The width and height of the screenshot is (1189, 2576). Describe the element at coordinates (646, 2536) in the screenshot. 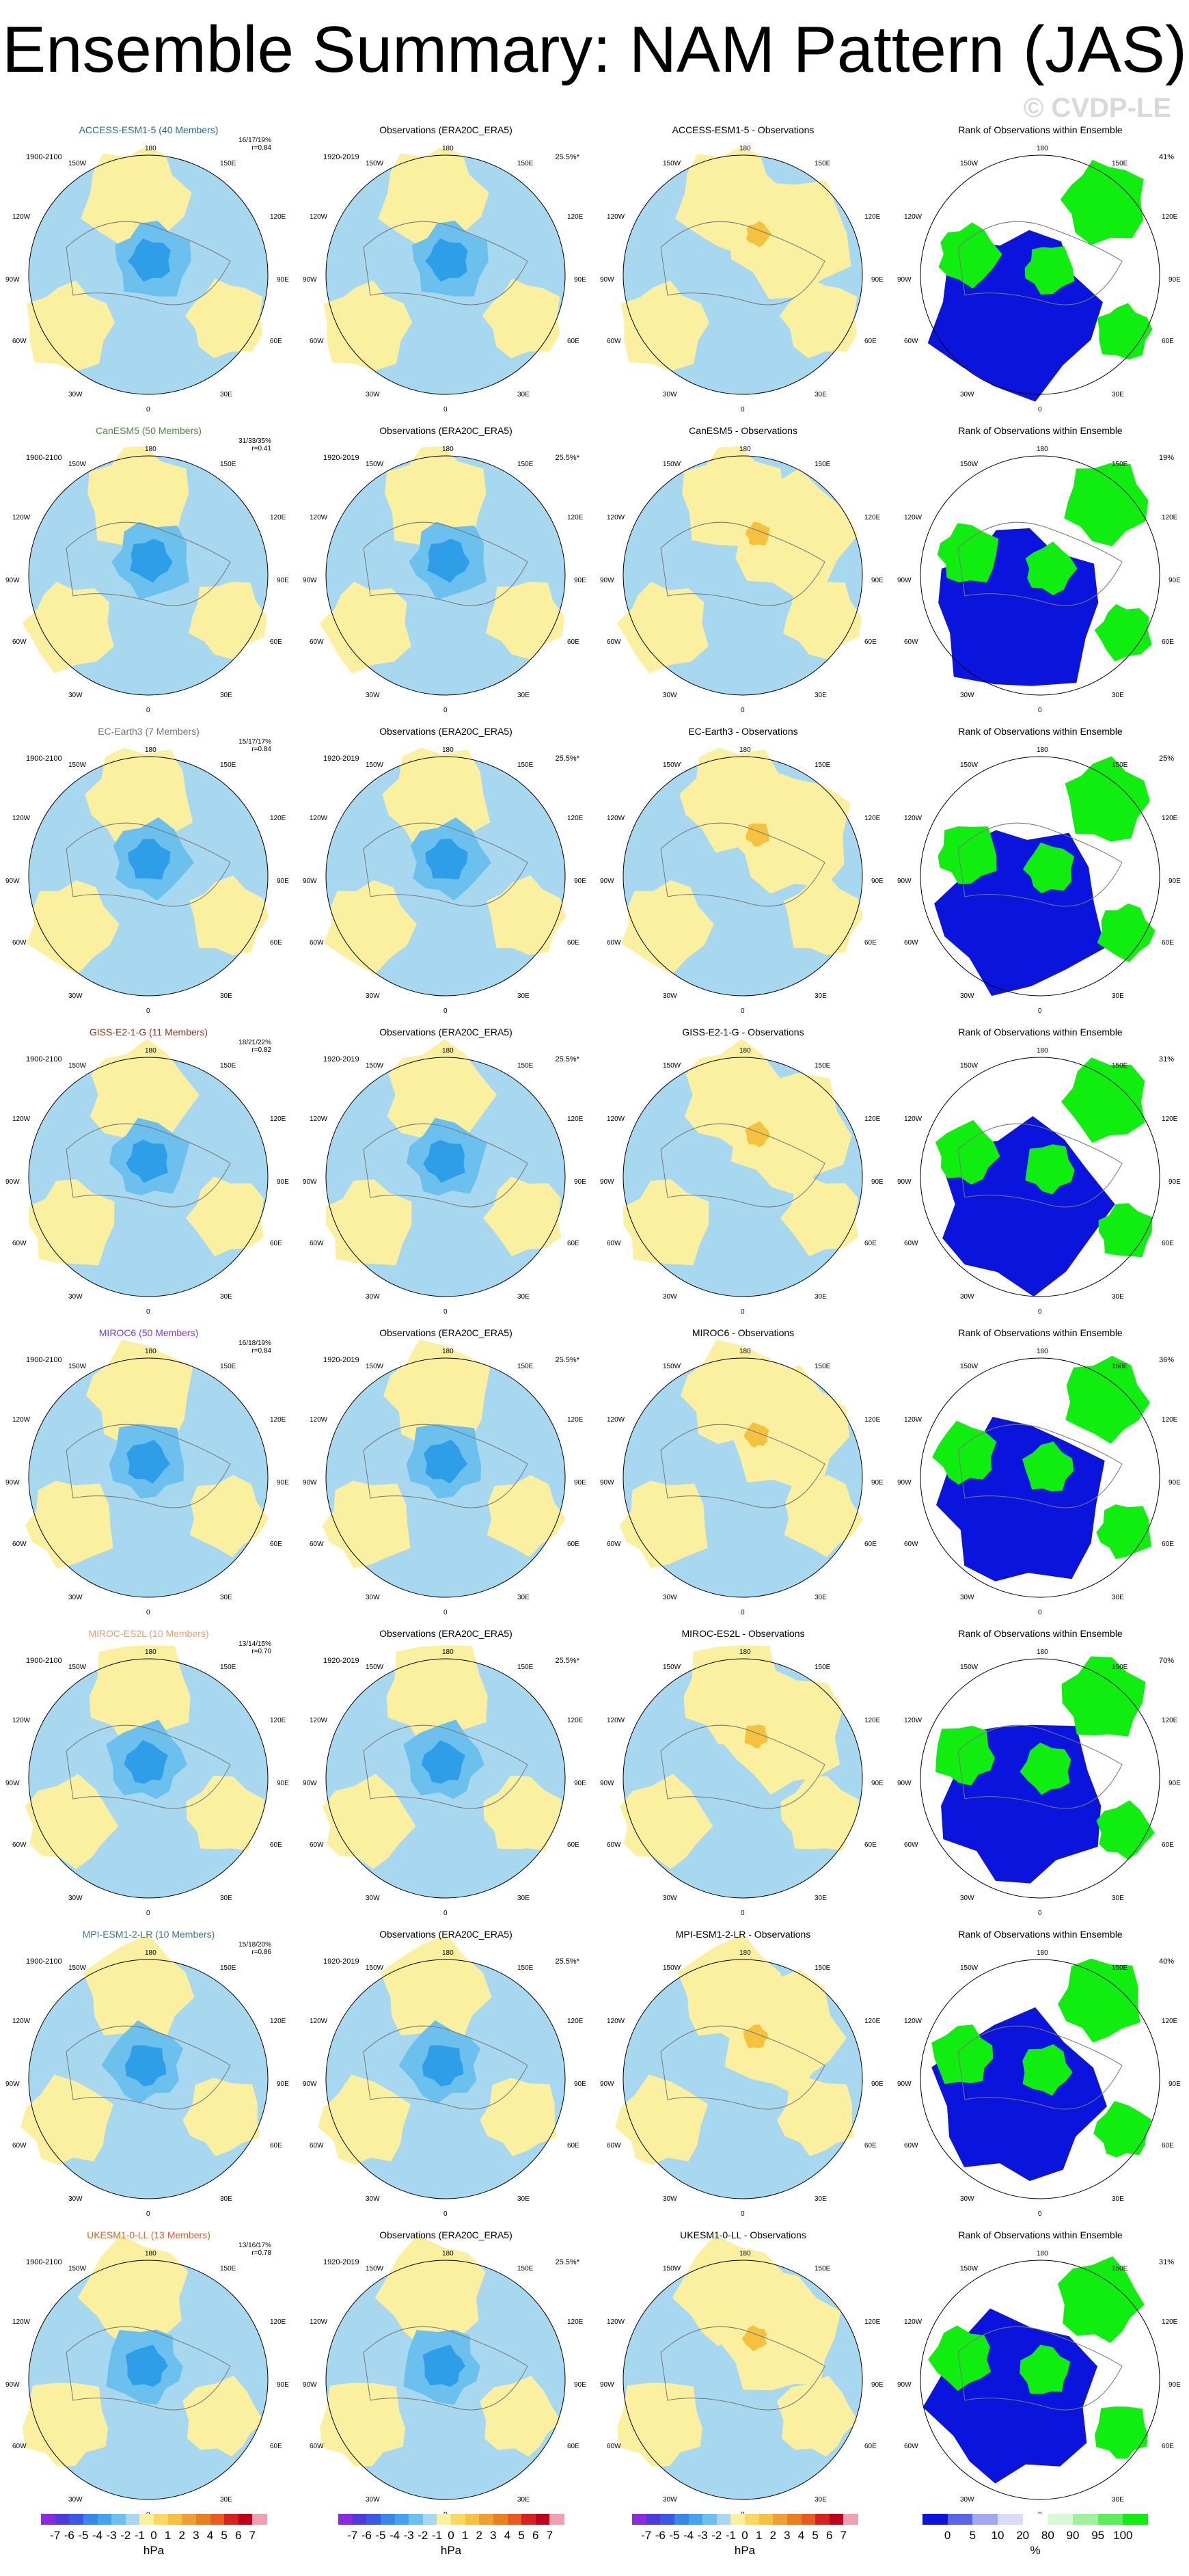

I see `colorbar-tick: -7` at that location.